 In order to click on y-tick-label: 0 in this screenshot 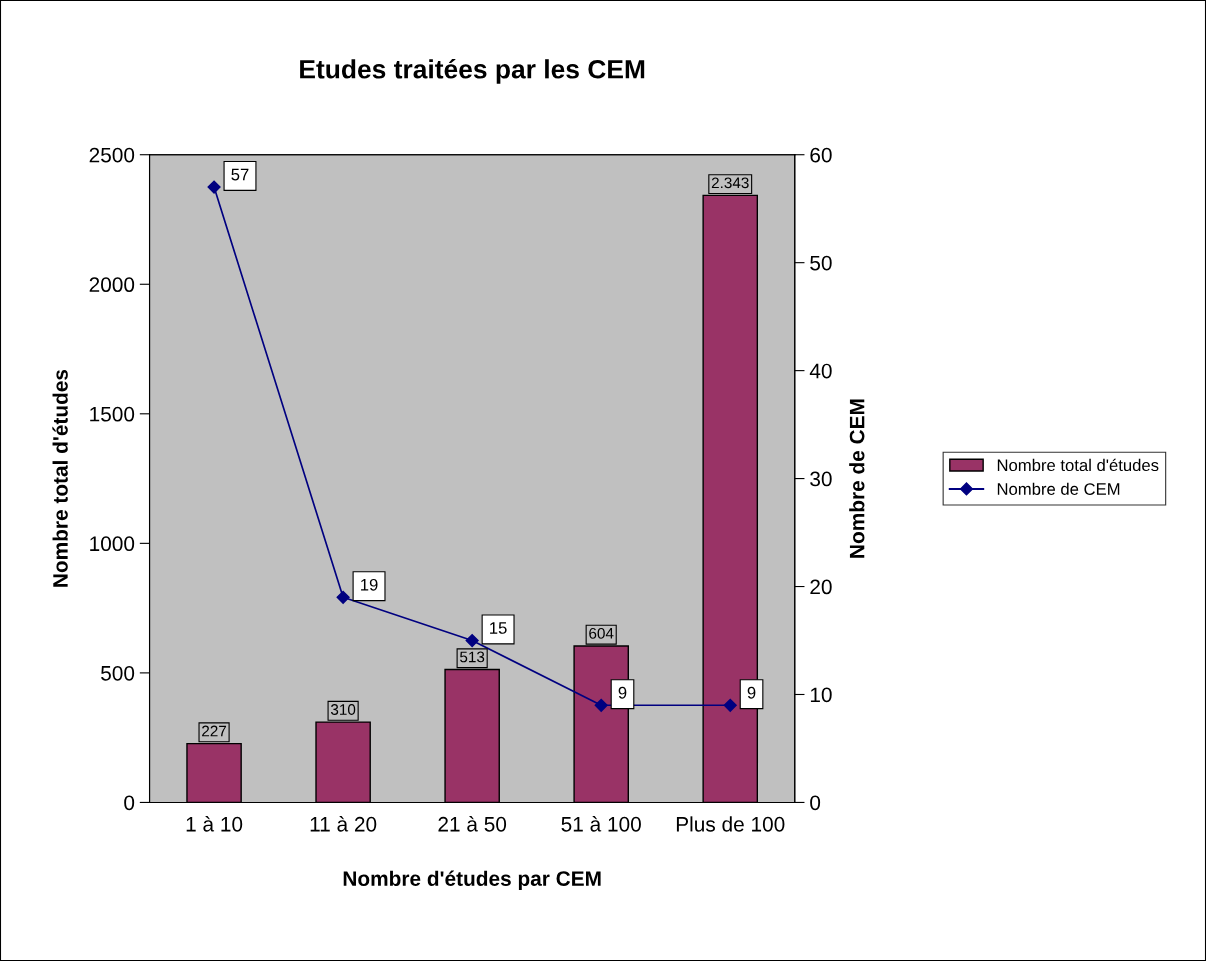, I will do `click(129, 803)`.